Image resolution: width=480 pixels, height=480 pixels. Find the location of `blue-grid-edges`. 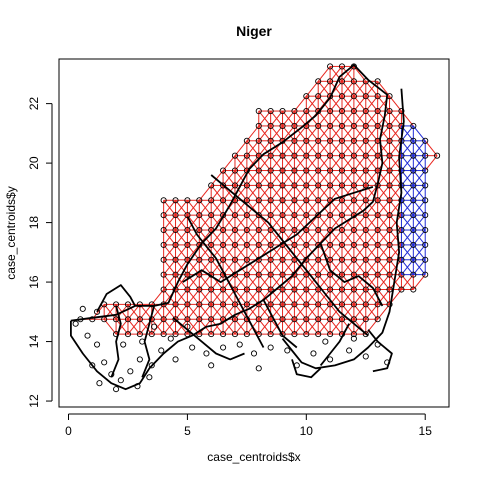

blue-grid-edges is located at coordinates (413, 200).